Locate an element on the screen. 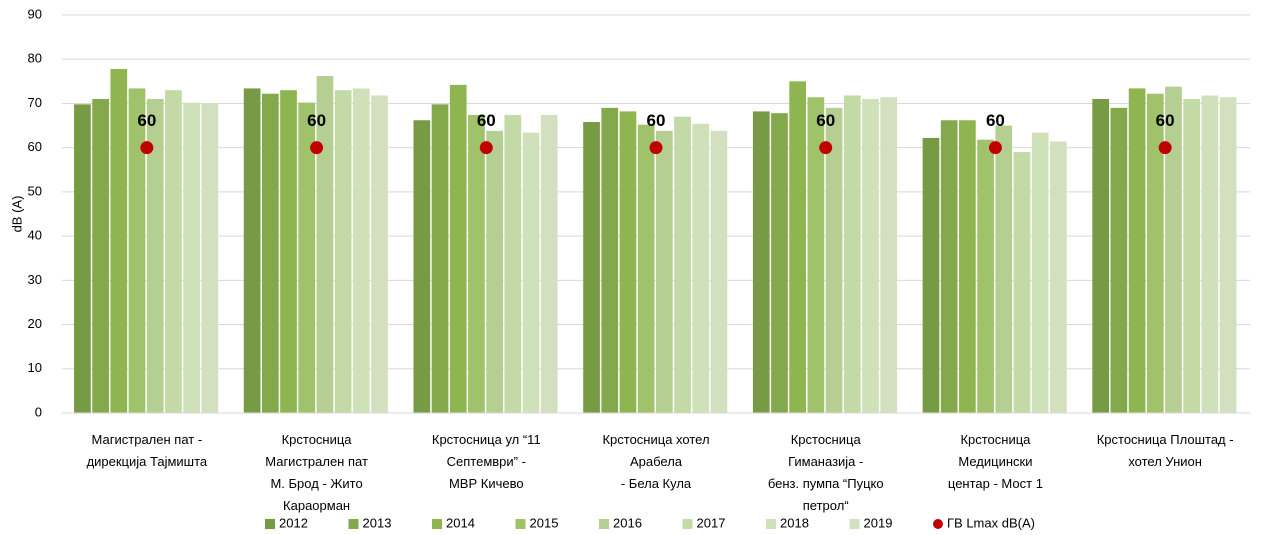 This screenshot has height=535, width=1268. legend-label: 2019 is located at coordinates (878, 522).